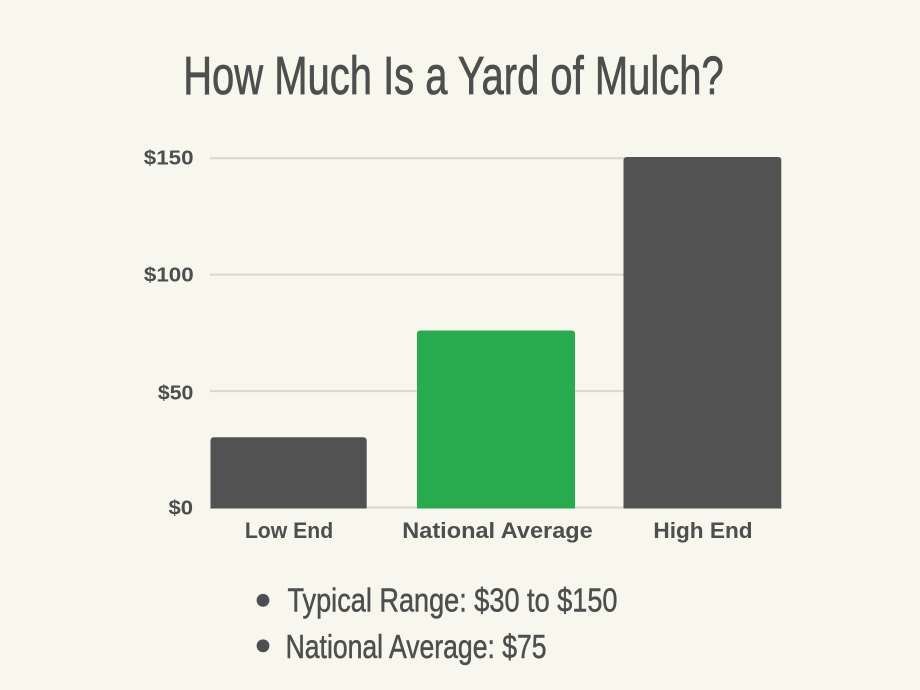 The height and width of the screenshot is (690, 920). Describe the element at coordinates (453, 76) in the screenshot. I see `svg-text: How Much Is a Yard of Mulch?` at that location.